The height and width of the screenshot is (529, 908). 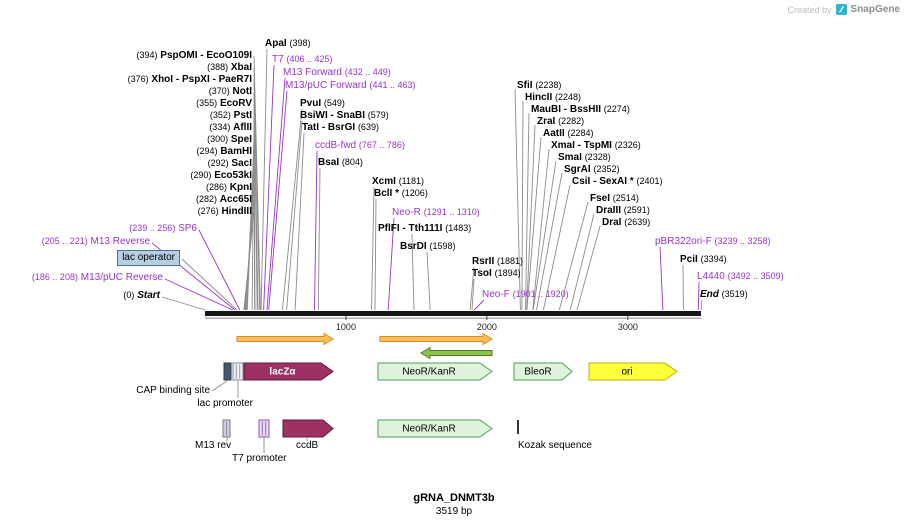 I want to click on restriction-site-label: (282) Acc65I, so click(x=224, y=199).